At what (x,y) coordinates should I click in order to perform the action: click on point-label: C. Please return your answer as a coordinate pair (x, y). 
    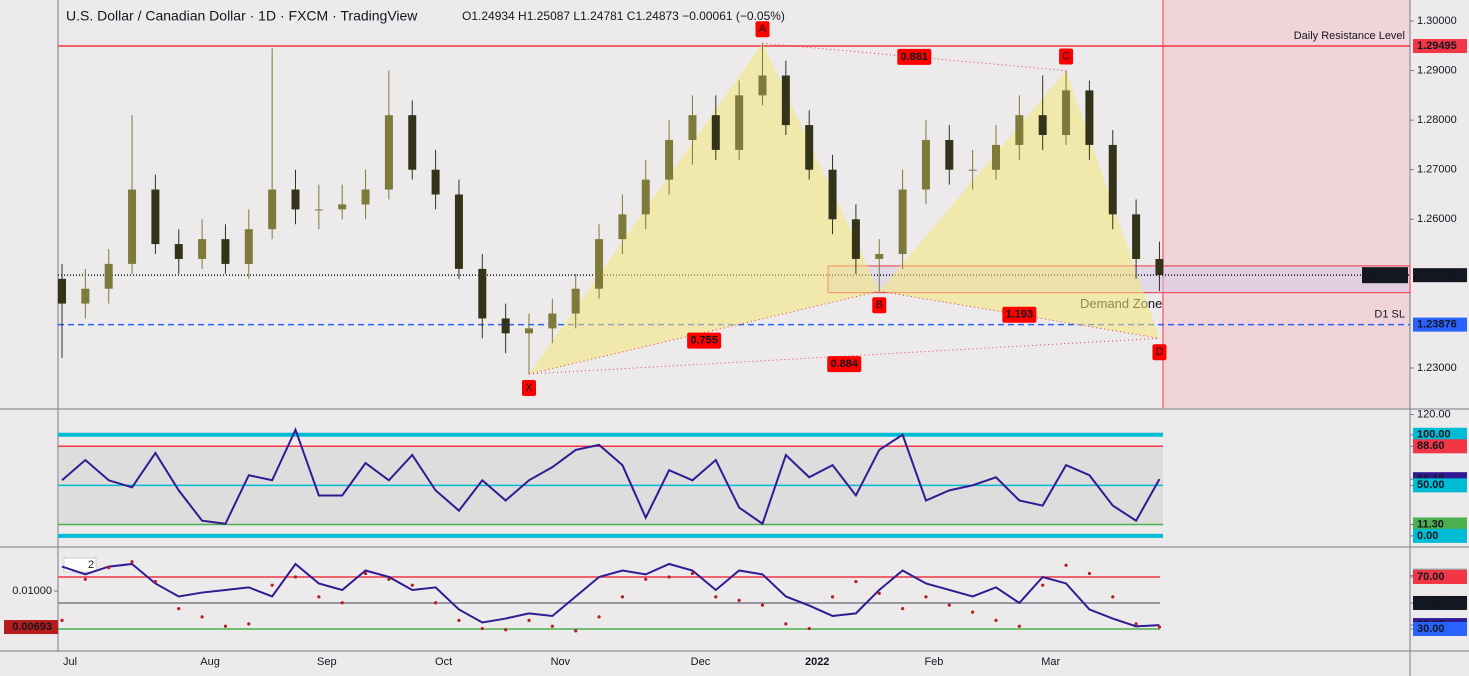
    Looking at the image, I should click on (1066, 56).